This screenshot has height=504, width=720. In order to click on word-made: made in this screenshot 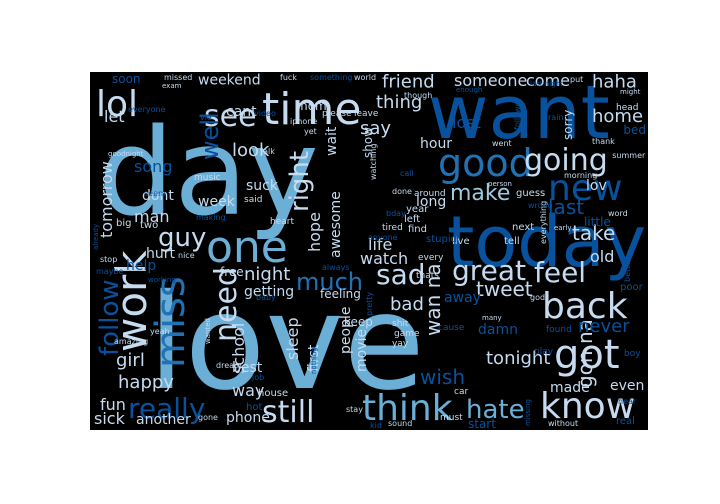, I will do `click(570, 388)`.